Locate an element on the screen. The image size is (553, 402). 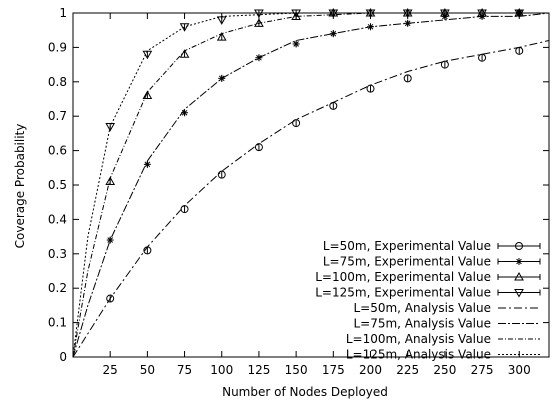
legend-label: L=75m, Experimental Value is located at coordinates (407, 262).